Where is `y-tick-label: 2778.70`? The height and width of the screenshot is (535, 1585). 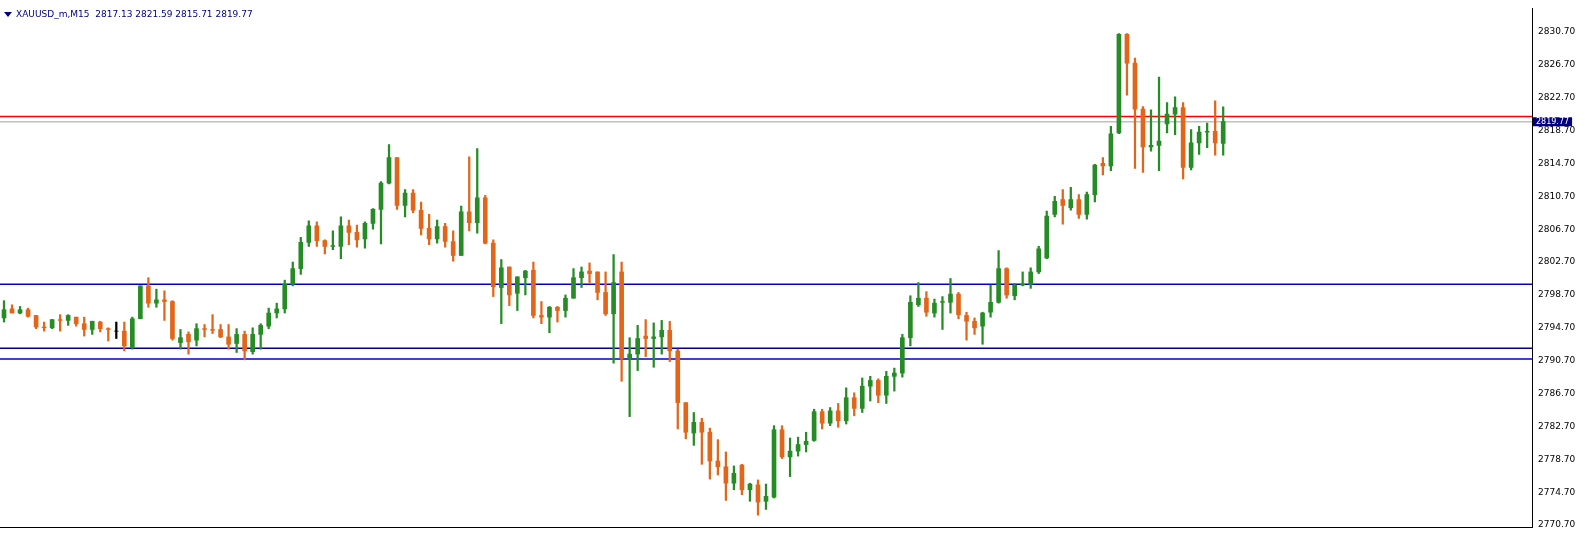 y-tick-label: 2778.70 is located at coordinates (1557, 458).